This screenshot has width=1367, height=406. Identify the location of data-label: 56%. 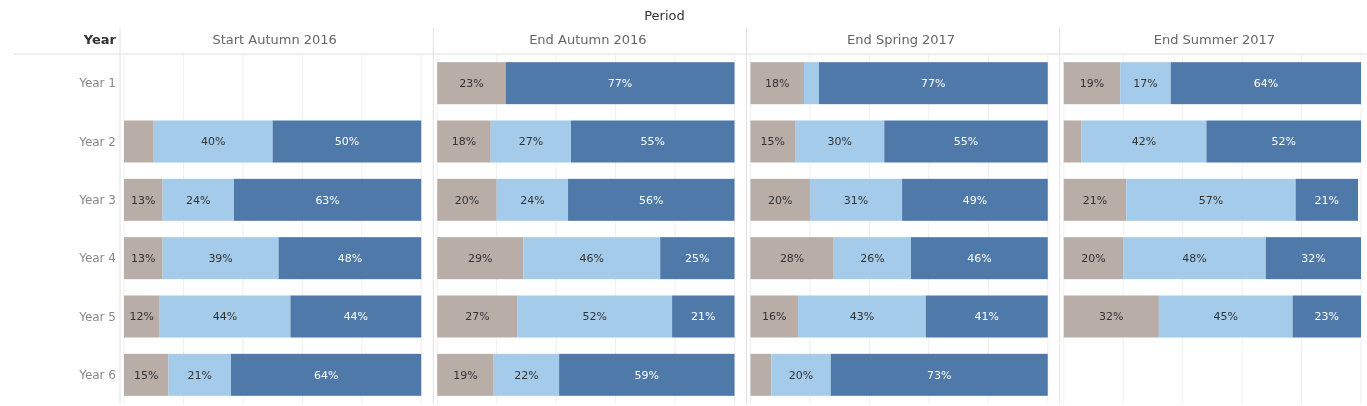
(651, 200).